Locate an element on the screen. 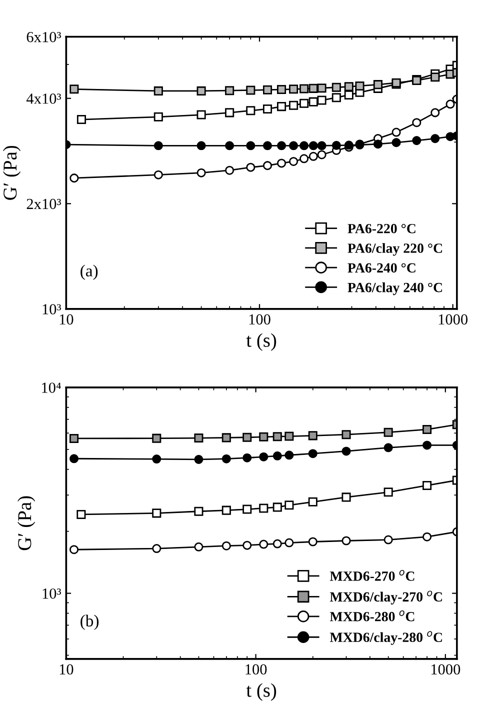 The image size is (483, 707). annotation: (b) is located at coordinates (89, 622).